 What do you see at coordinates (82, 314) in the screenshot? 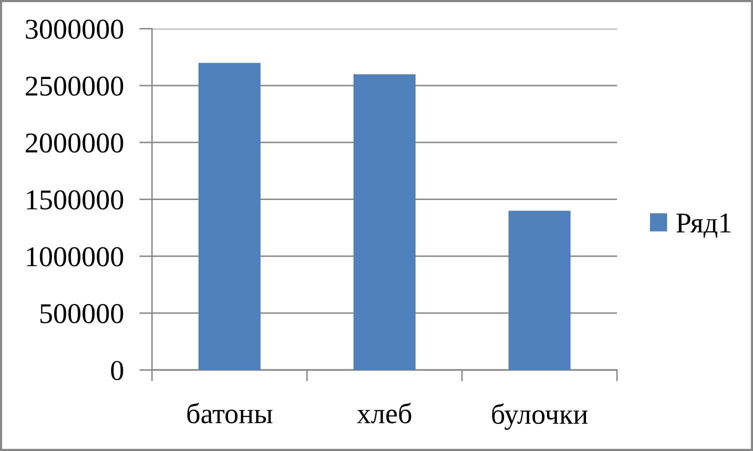
I see `y-tick-label: 500000` at bounding box center [82, 314].